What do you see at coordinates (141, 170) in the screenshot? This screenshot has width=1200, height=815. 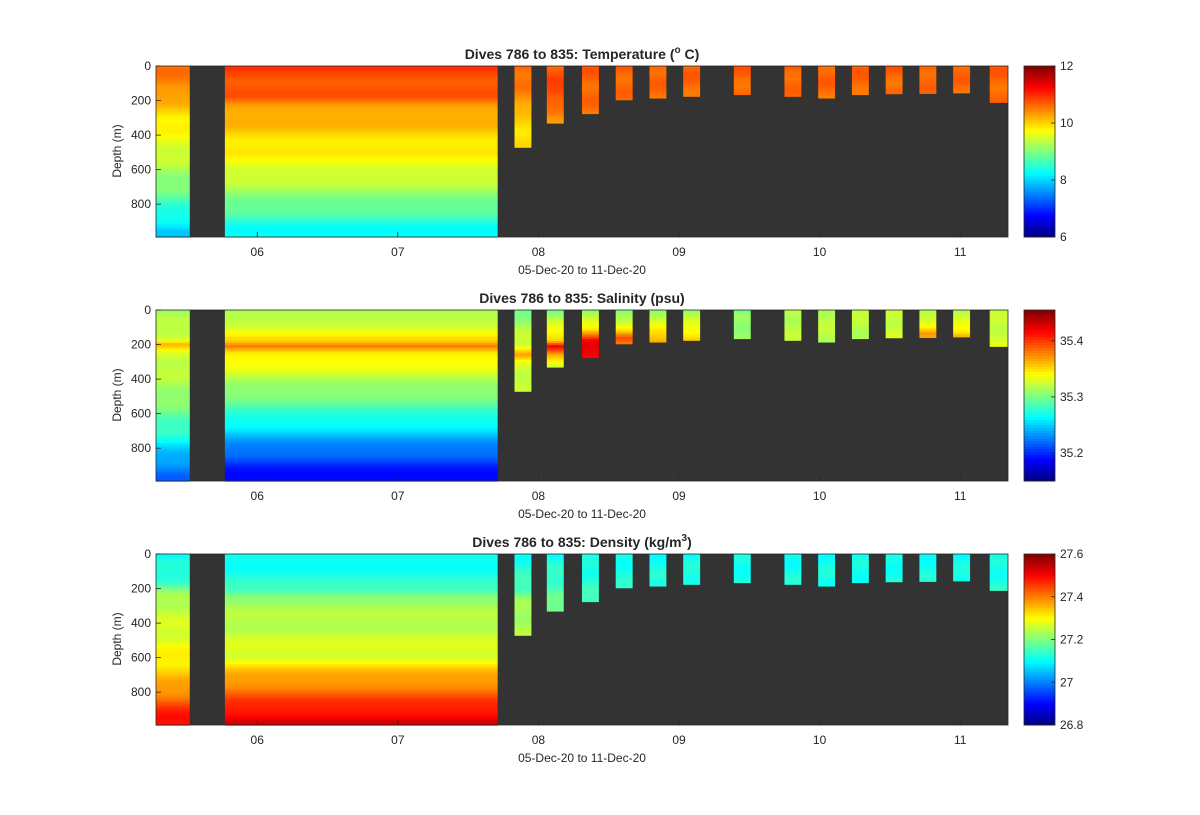 I see `y-tick-label: 600` at bounding box center [141, 170].